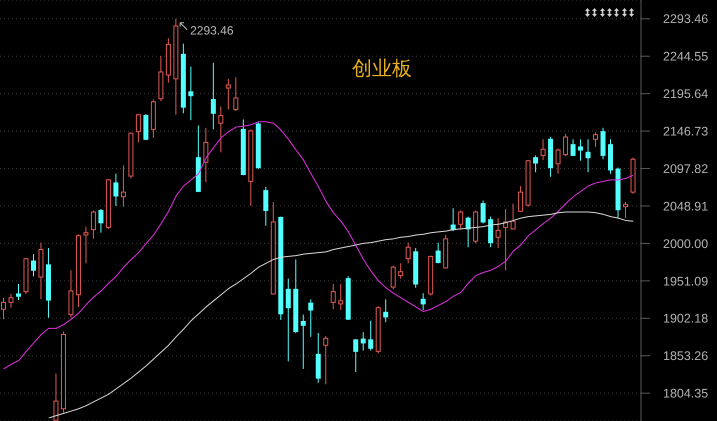  Describe the element at coordinates (685, 393) in the screenshot. I see `y-tick-label: 1804.35` at that location.